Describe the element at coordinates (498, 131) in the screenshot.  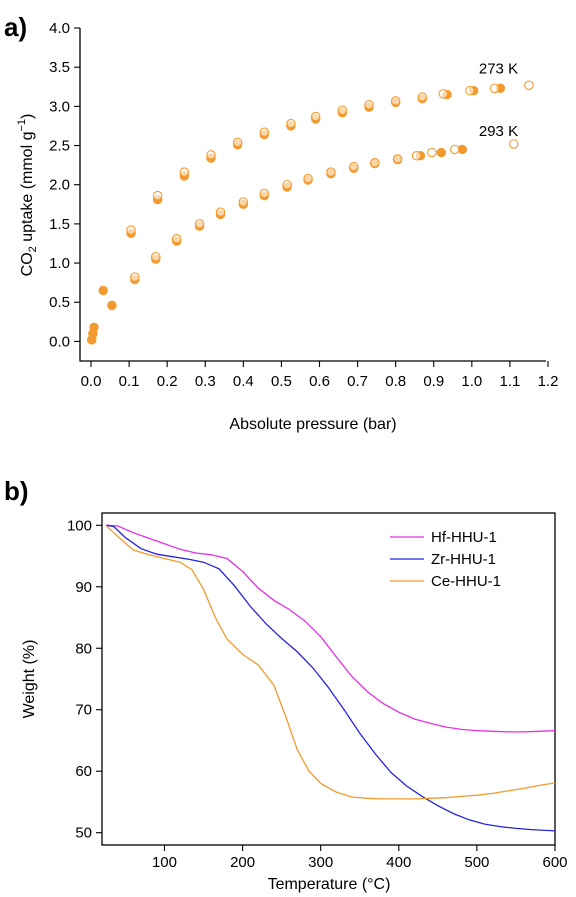
I see `series-label-293-k: 293 K` at that location.